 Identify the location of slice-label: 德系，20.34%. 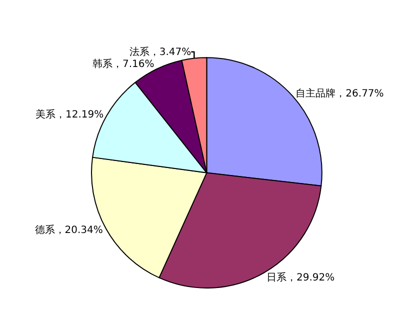
(68, 230).